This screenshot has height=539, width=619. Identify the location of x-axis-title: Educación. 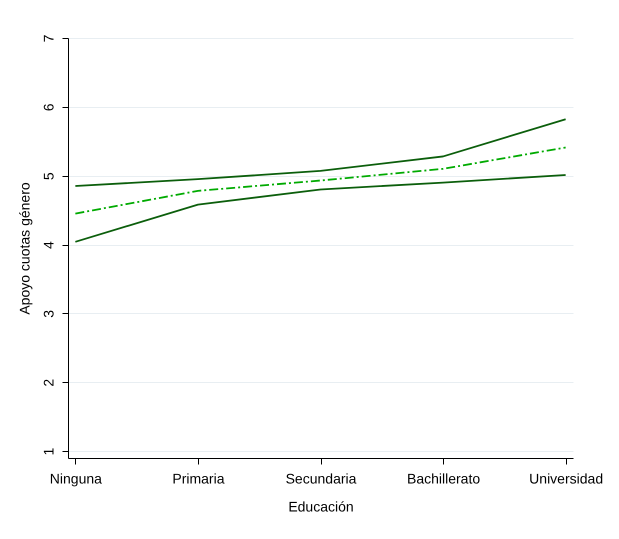
(321, 506).